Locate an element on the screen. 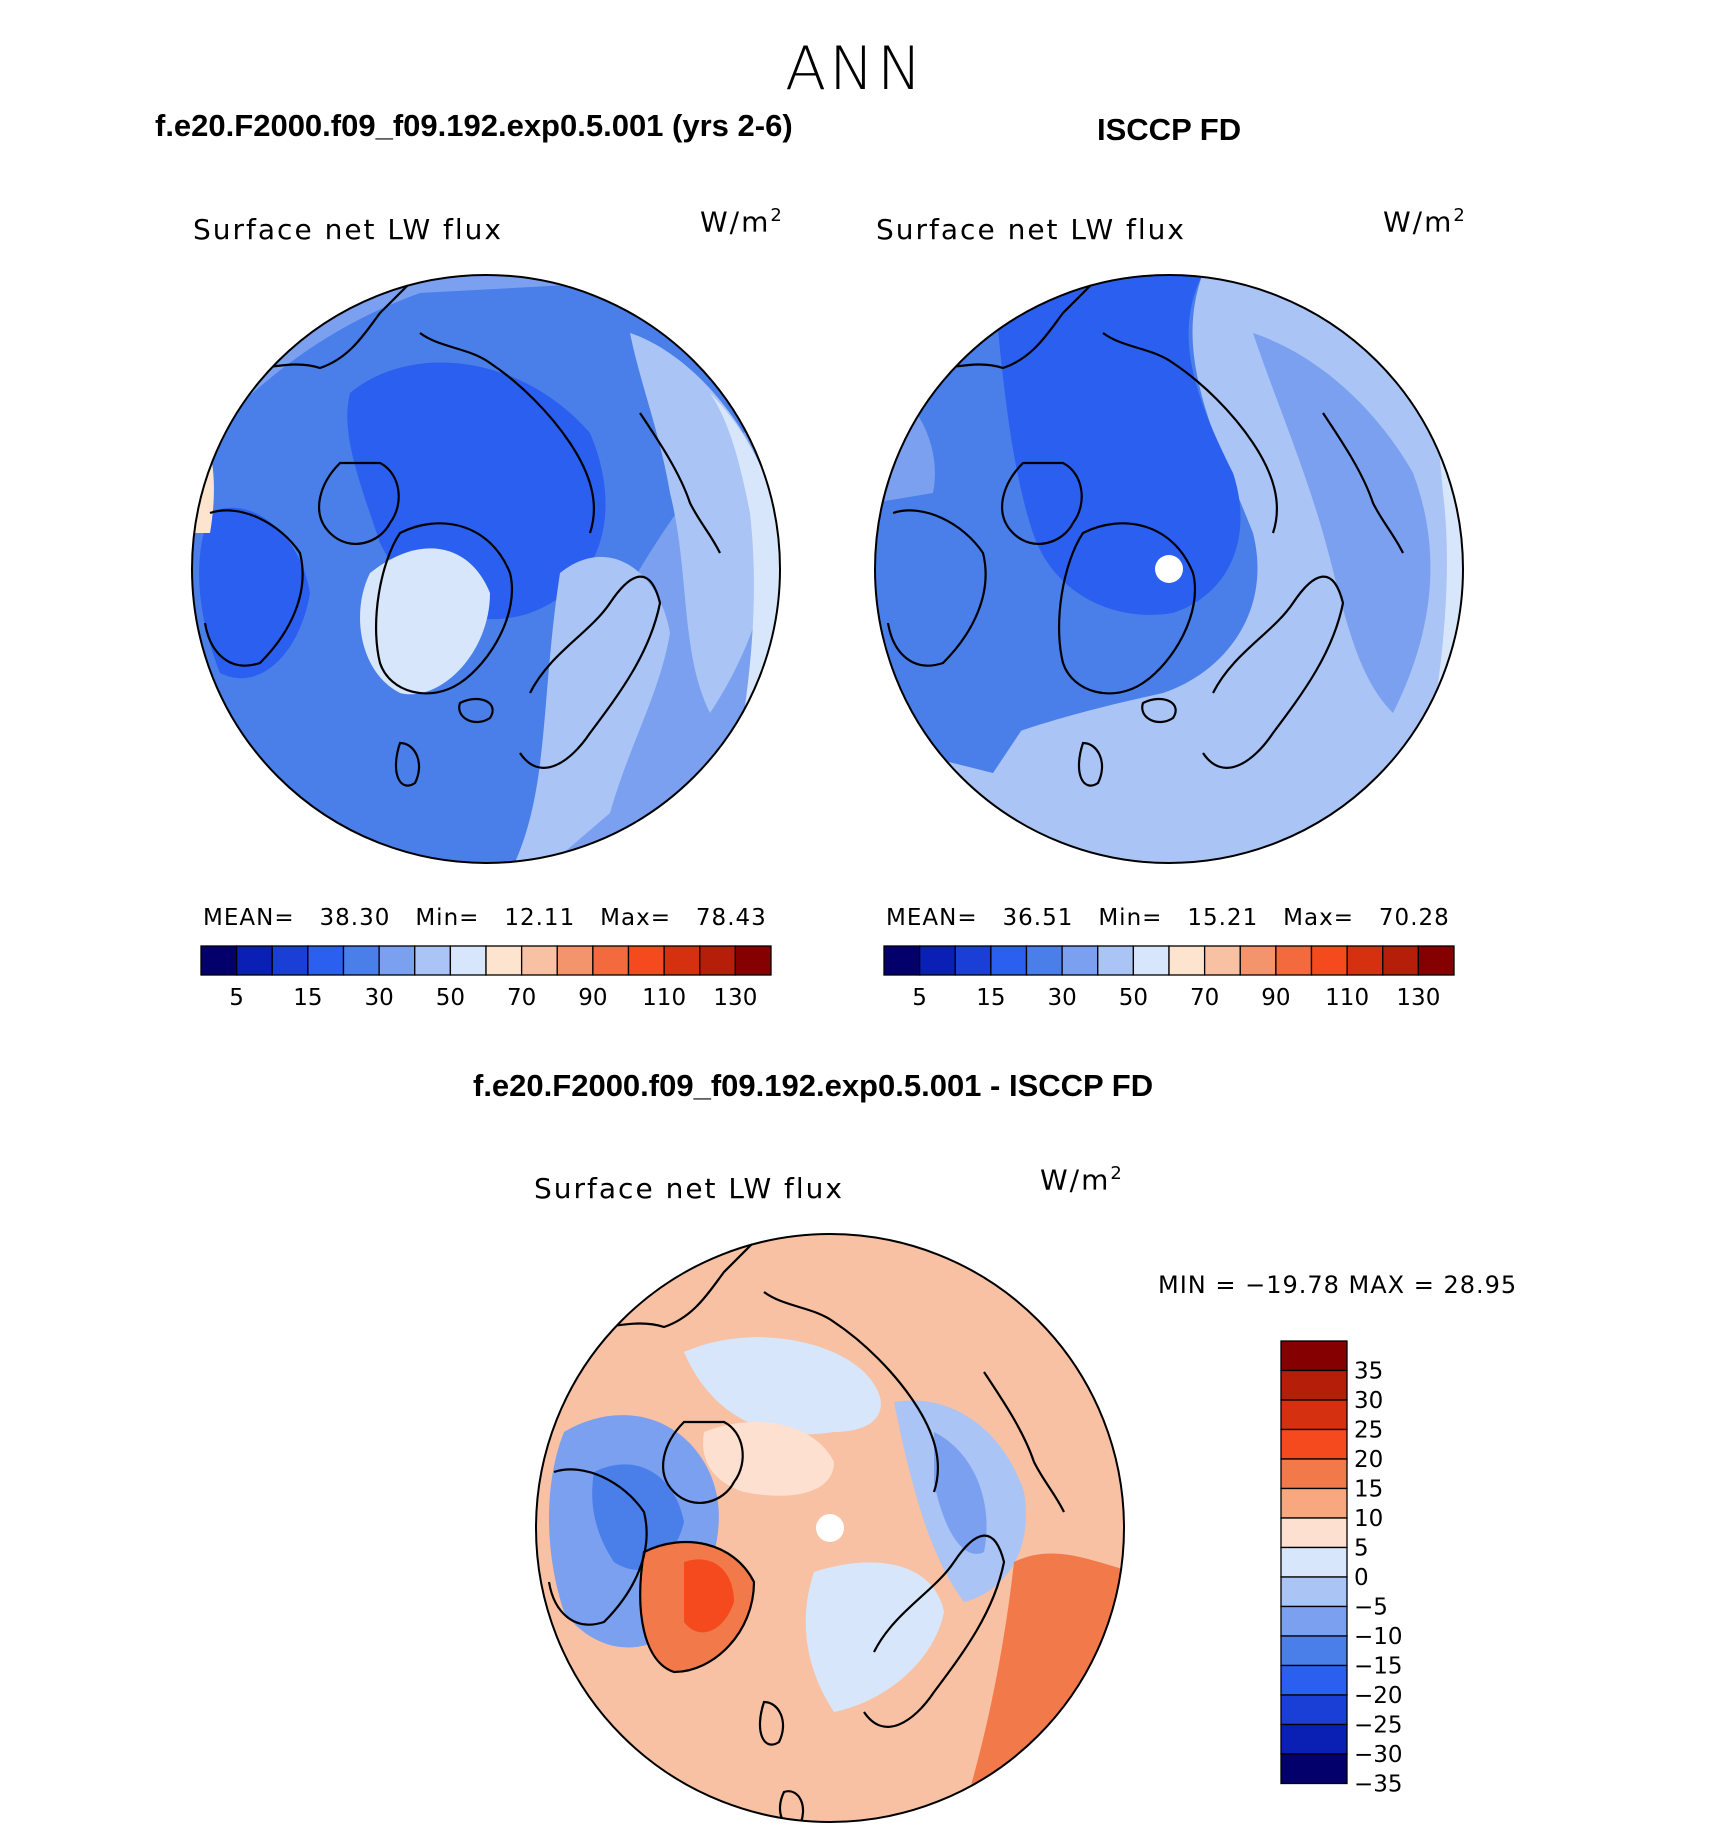 The image size is (1710, 1840). colorbar-tick-label: 20 is located at coordinates (1368, 1460).